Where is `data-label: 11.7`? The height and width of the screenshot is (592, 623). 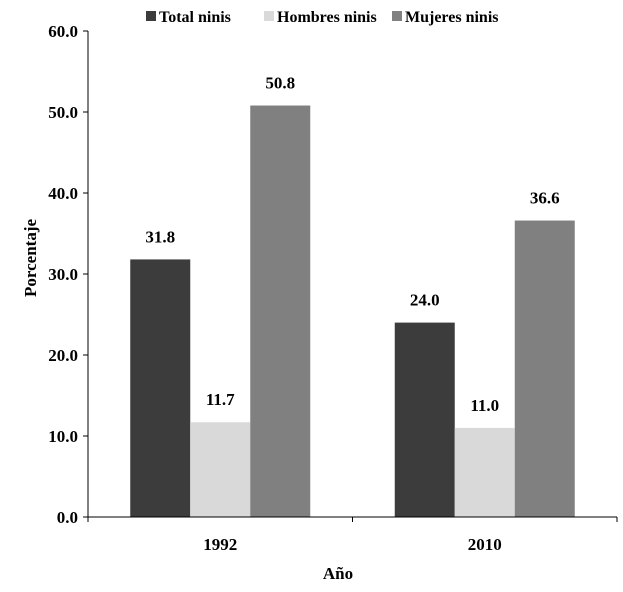 data-label: 11.7 is located at coordinates (220, 399).